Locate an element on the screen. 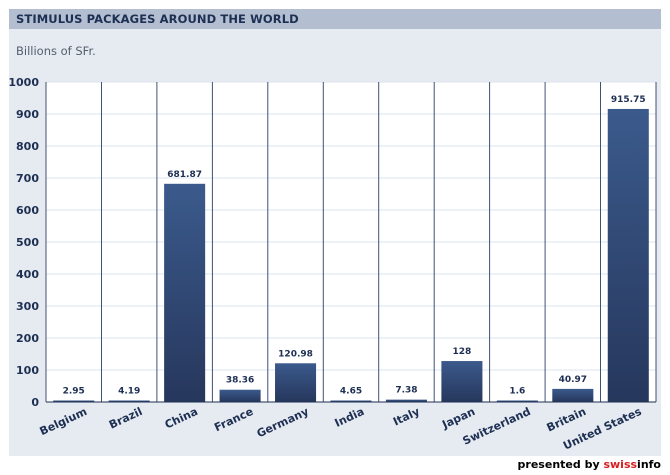 The height and width of the screenshot is (475, 670). unit-label: Billions of SFr. is located at coordinates (56, 51).